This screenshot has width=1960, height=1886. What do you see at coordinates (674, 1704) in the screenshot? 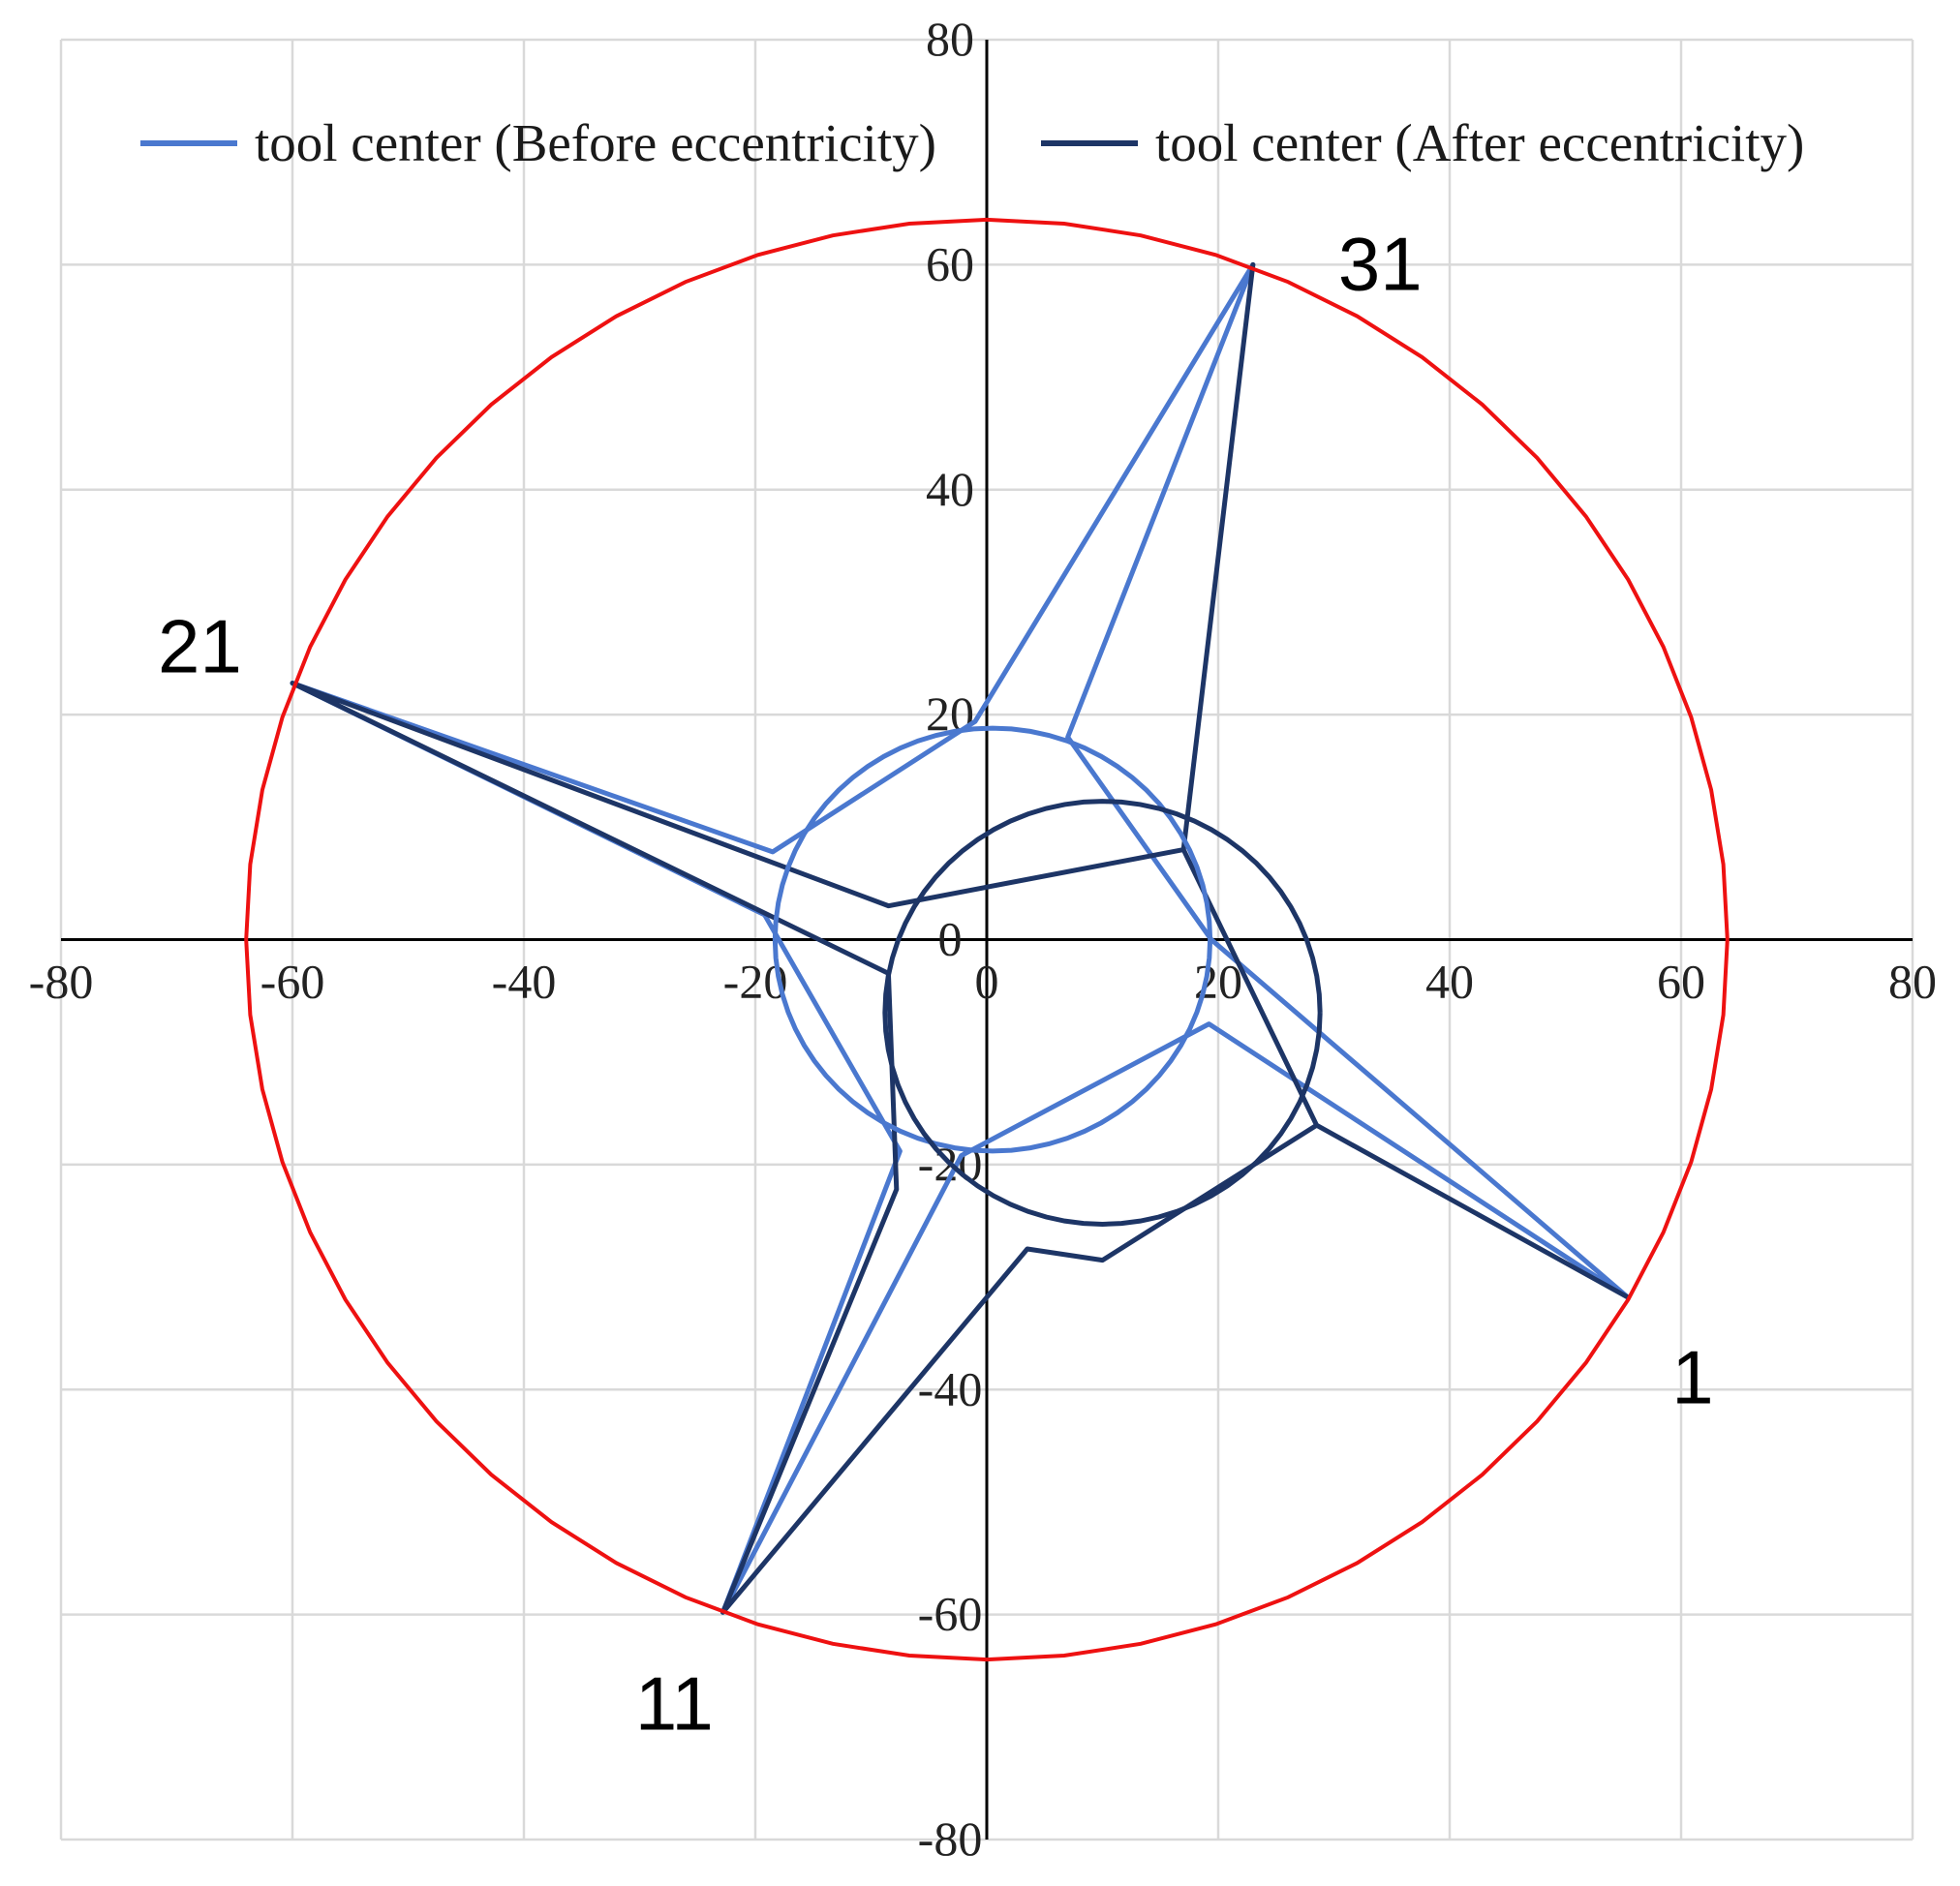
I see `point-label: 11` at bounding box center [674, 1704].